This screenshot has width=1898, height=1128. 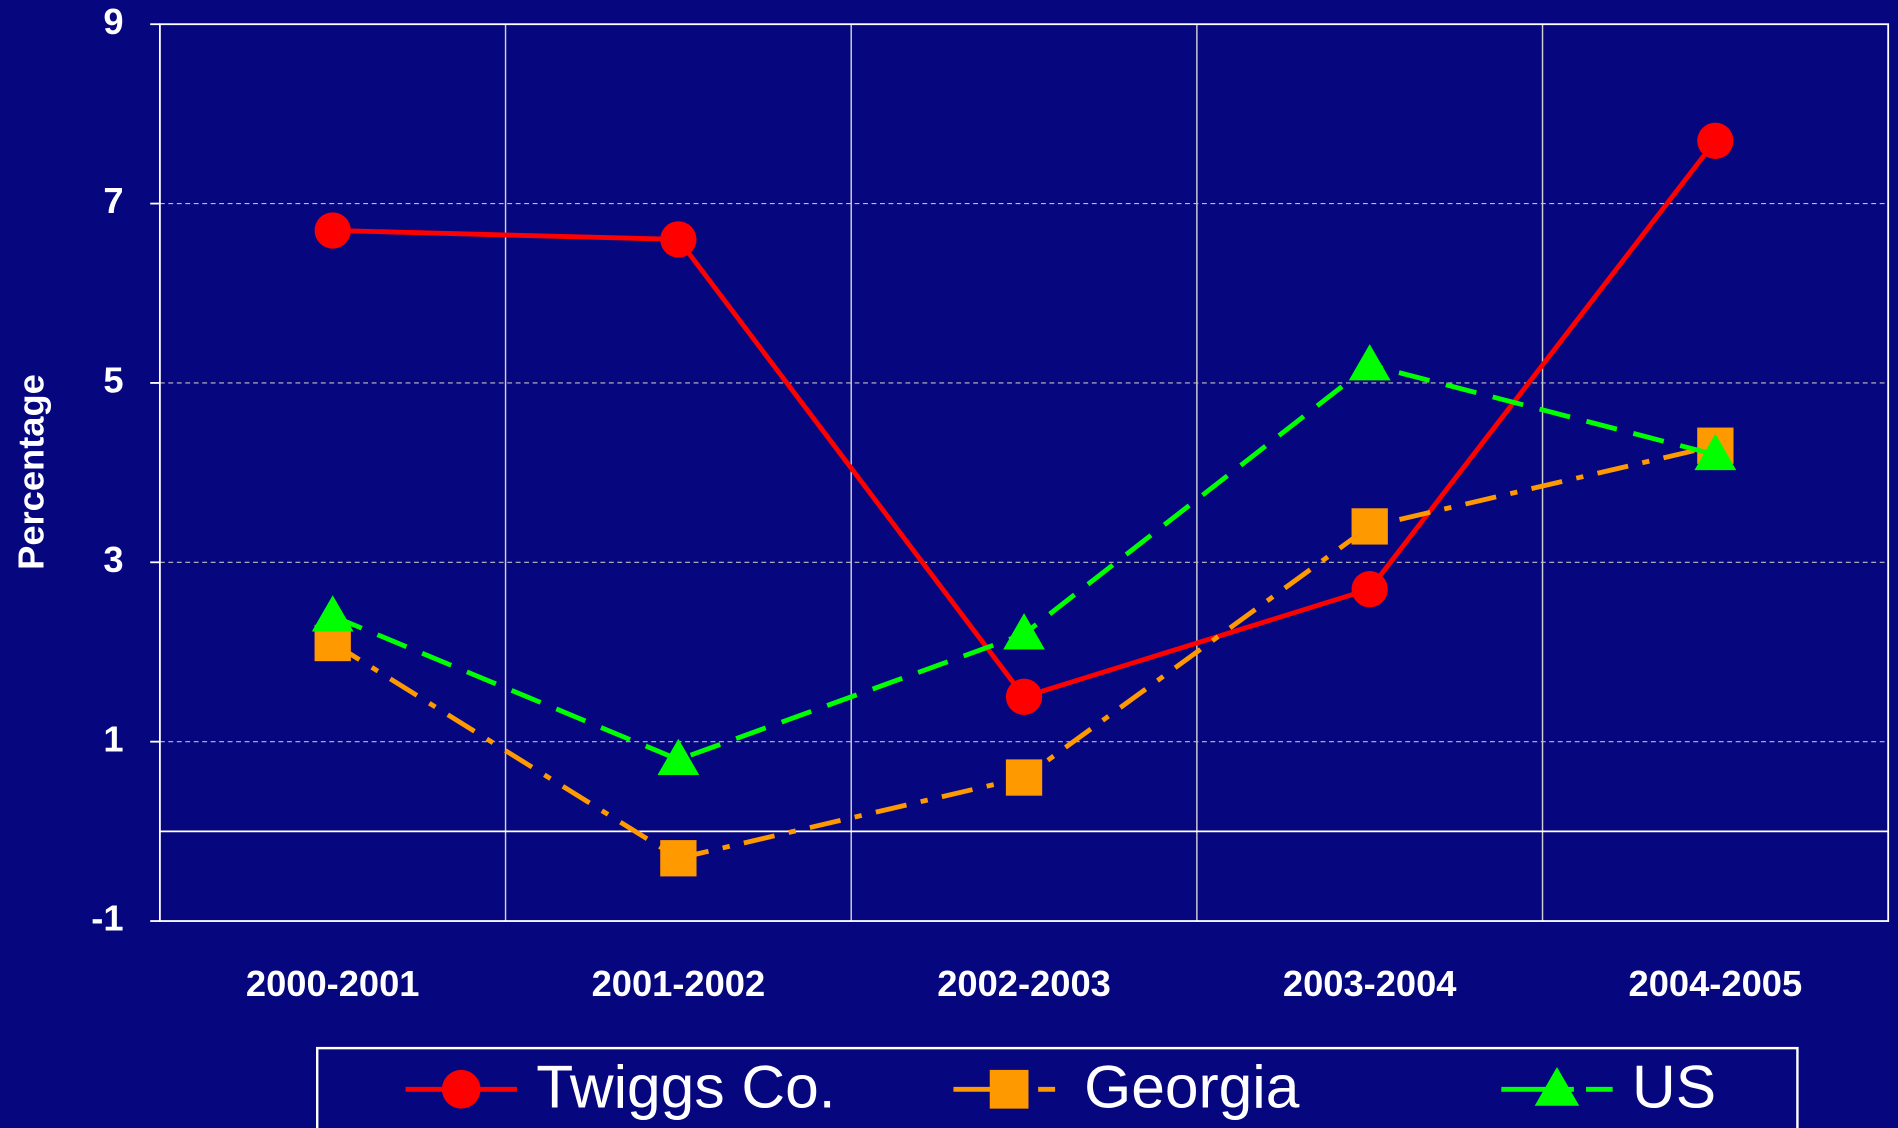 I want to click on x-tick-label: 2003-2004, so click(x=1370, y=983).